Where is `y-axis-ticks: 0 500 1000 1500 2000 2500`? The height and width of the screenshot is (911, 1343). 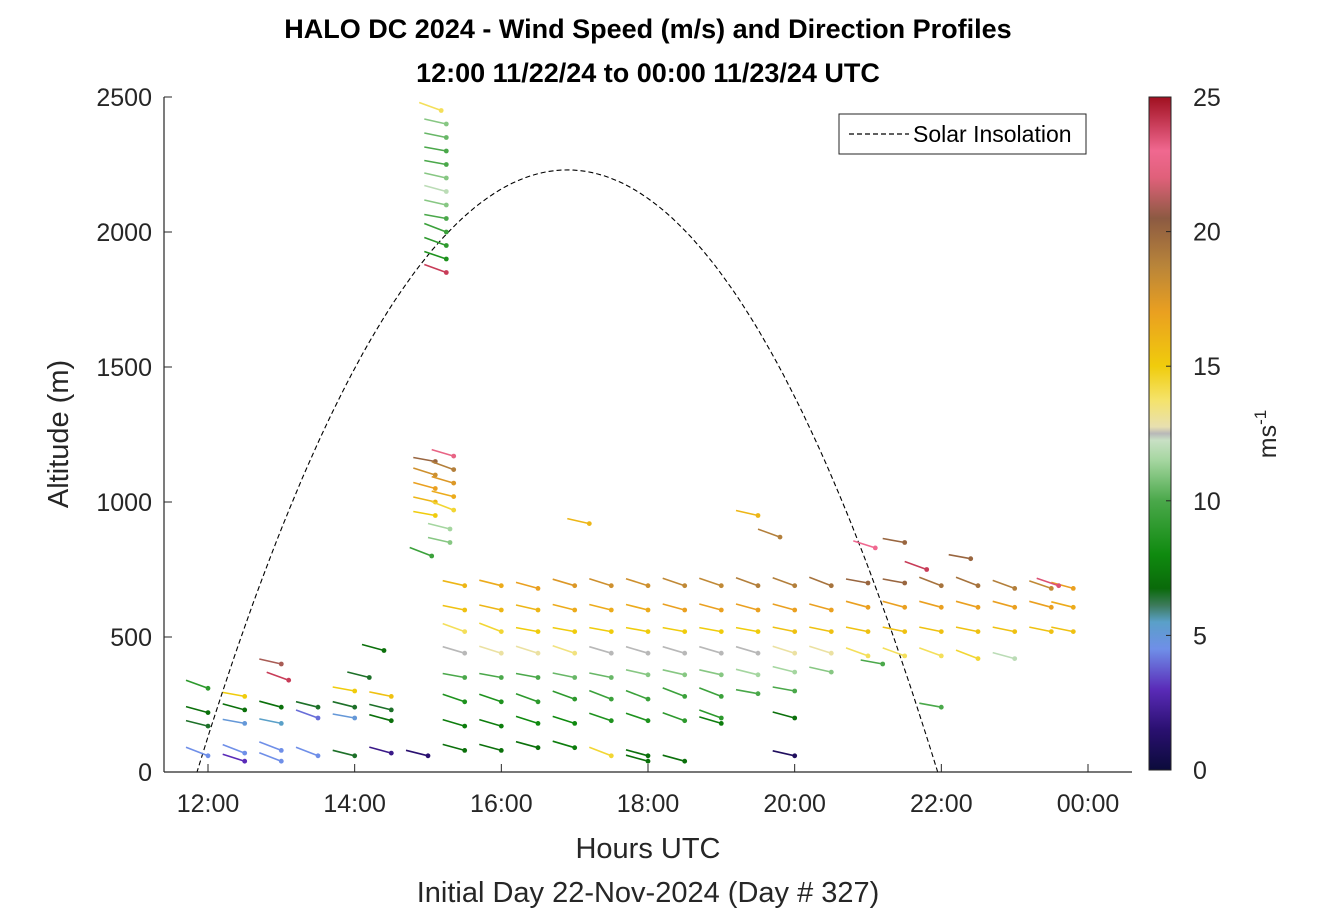 y-axis-ticks: 0 500 1000 1500 2000 2500 is located at coordinates (134, 435).